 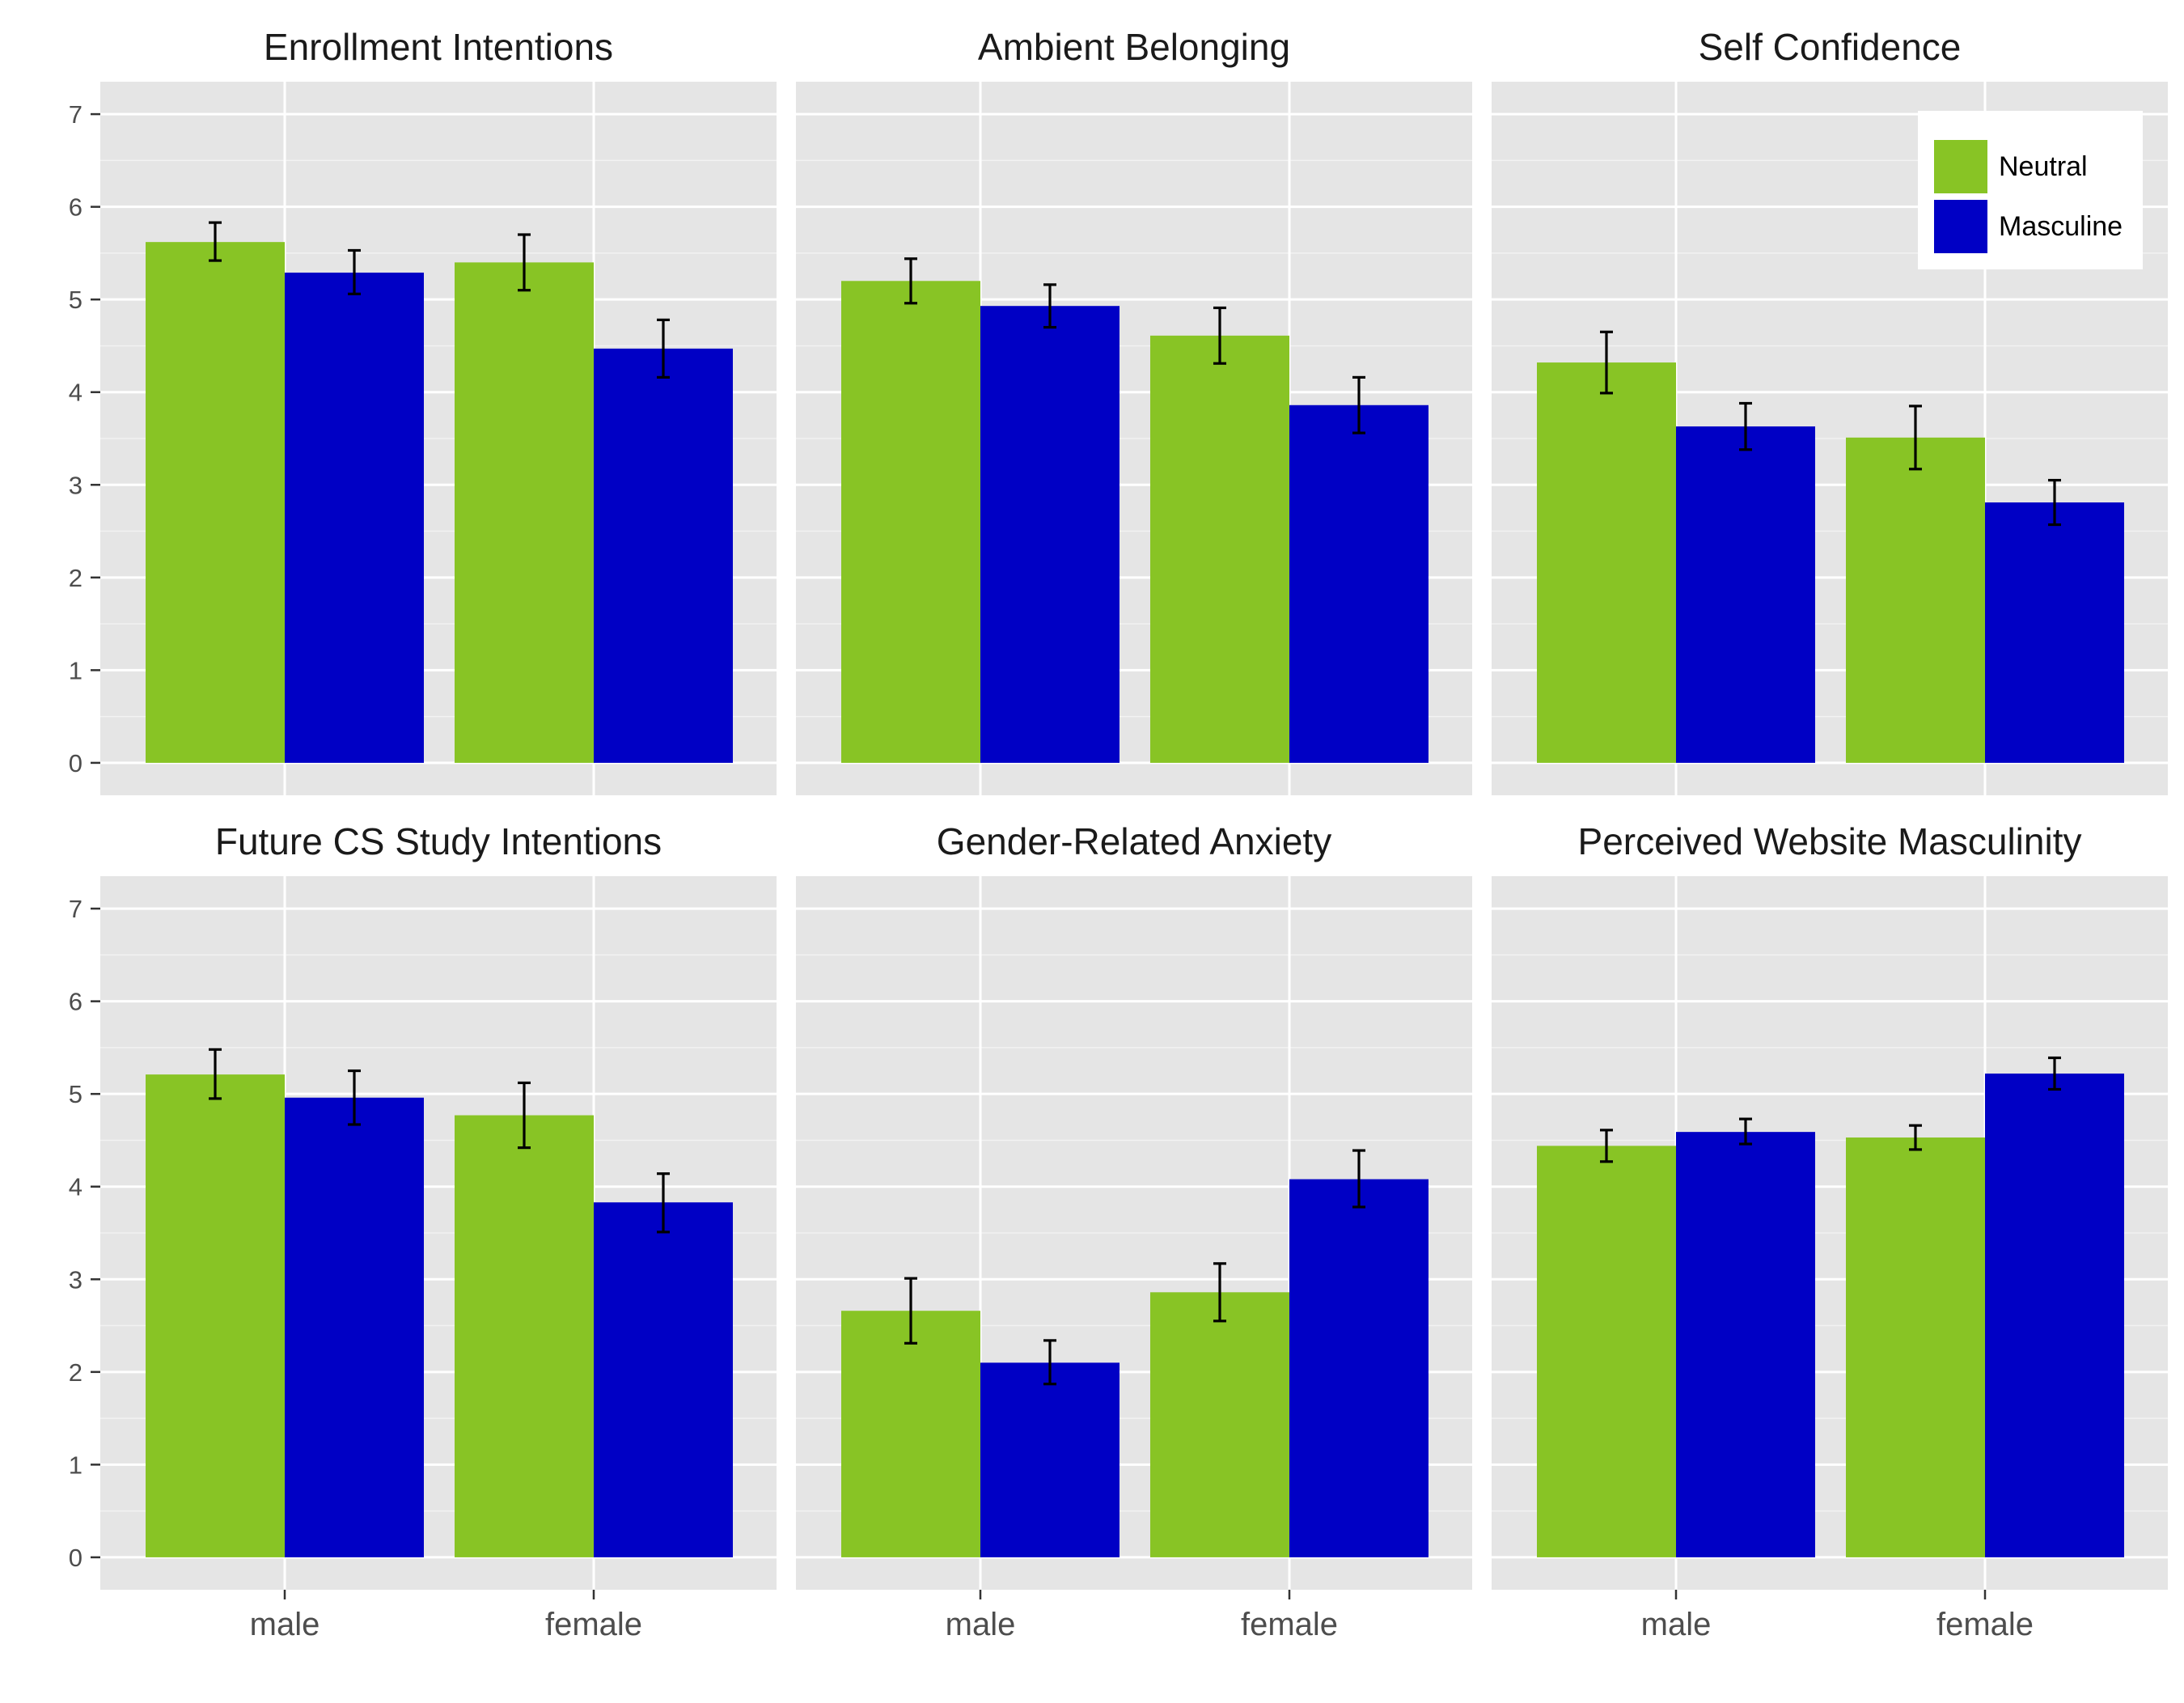 What do you see at coordinates (1830, 841) in the screenshot?
I see `panel-title: Perceived Website Masculinity` at bounding box center [1830, 841].